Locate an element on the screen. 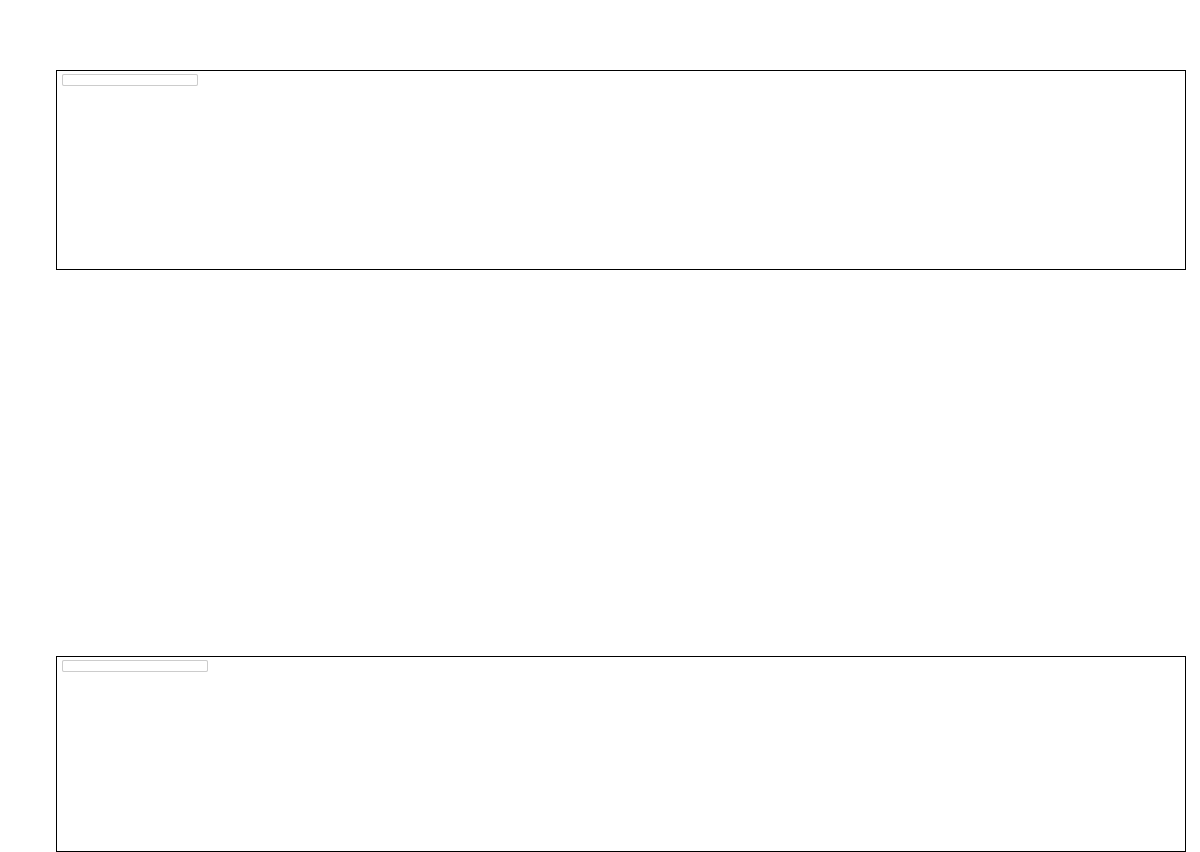  top-chart-legend is located at coordinates (130, 80).